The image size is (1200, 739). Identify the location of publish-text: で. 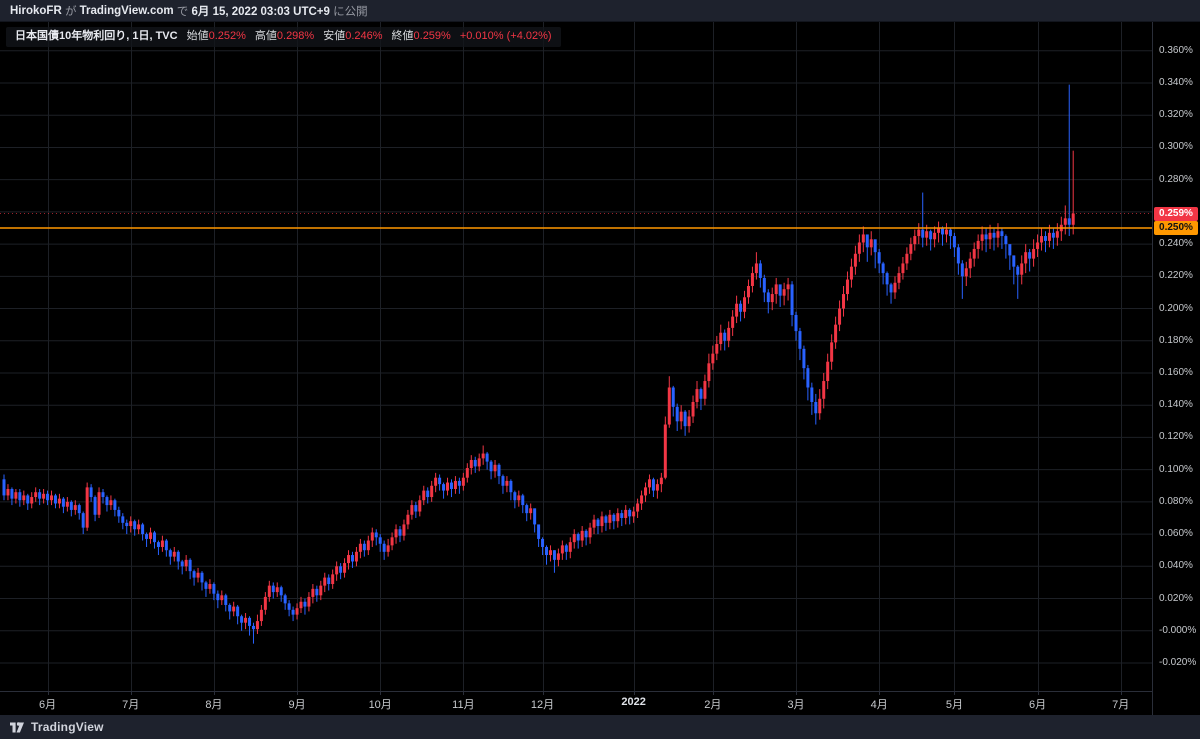
(182, 11).